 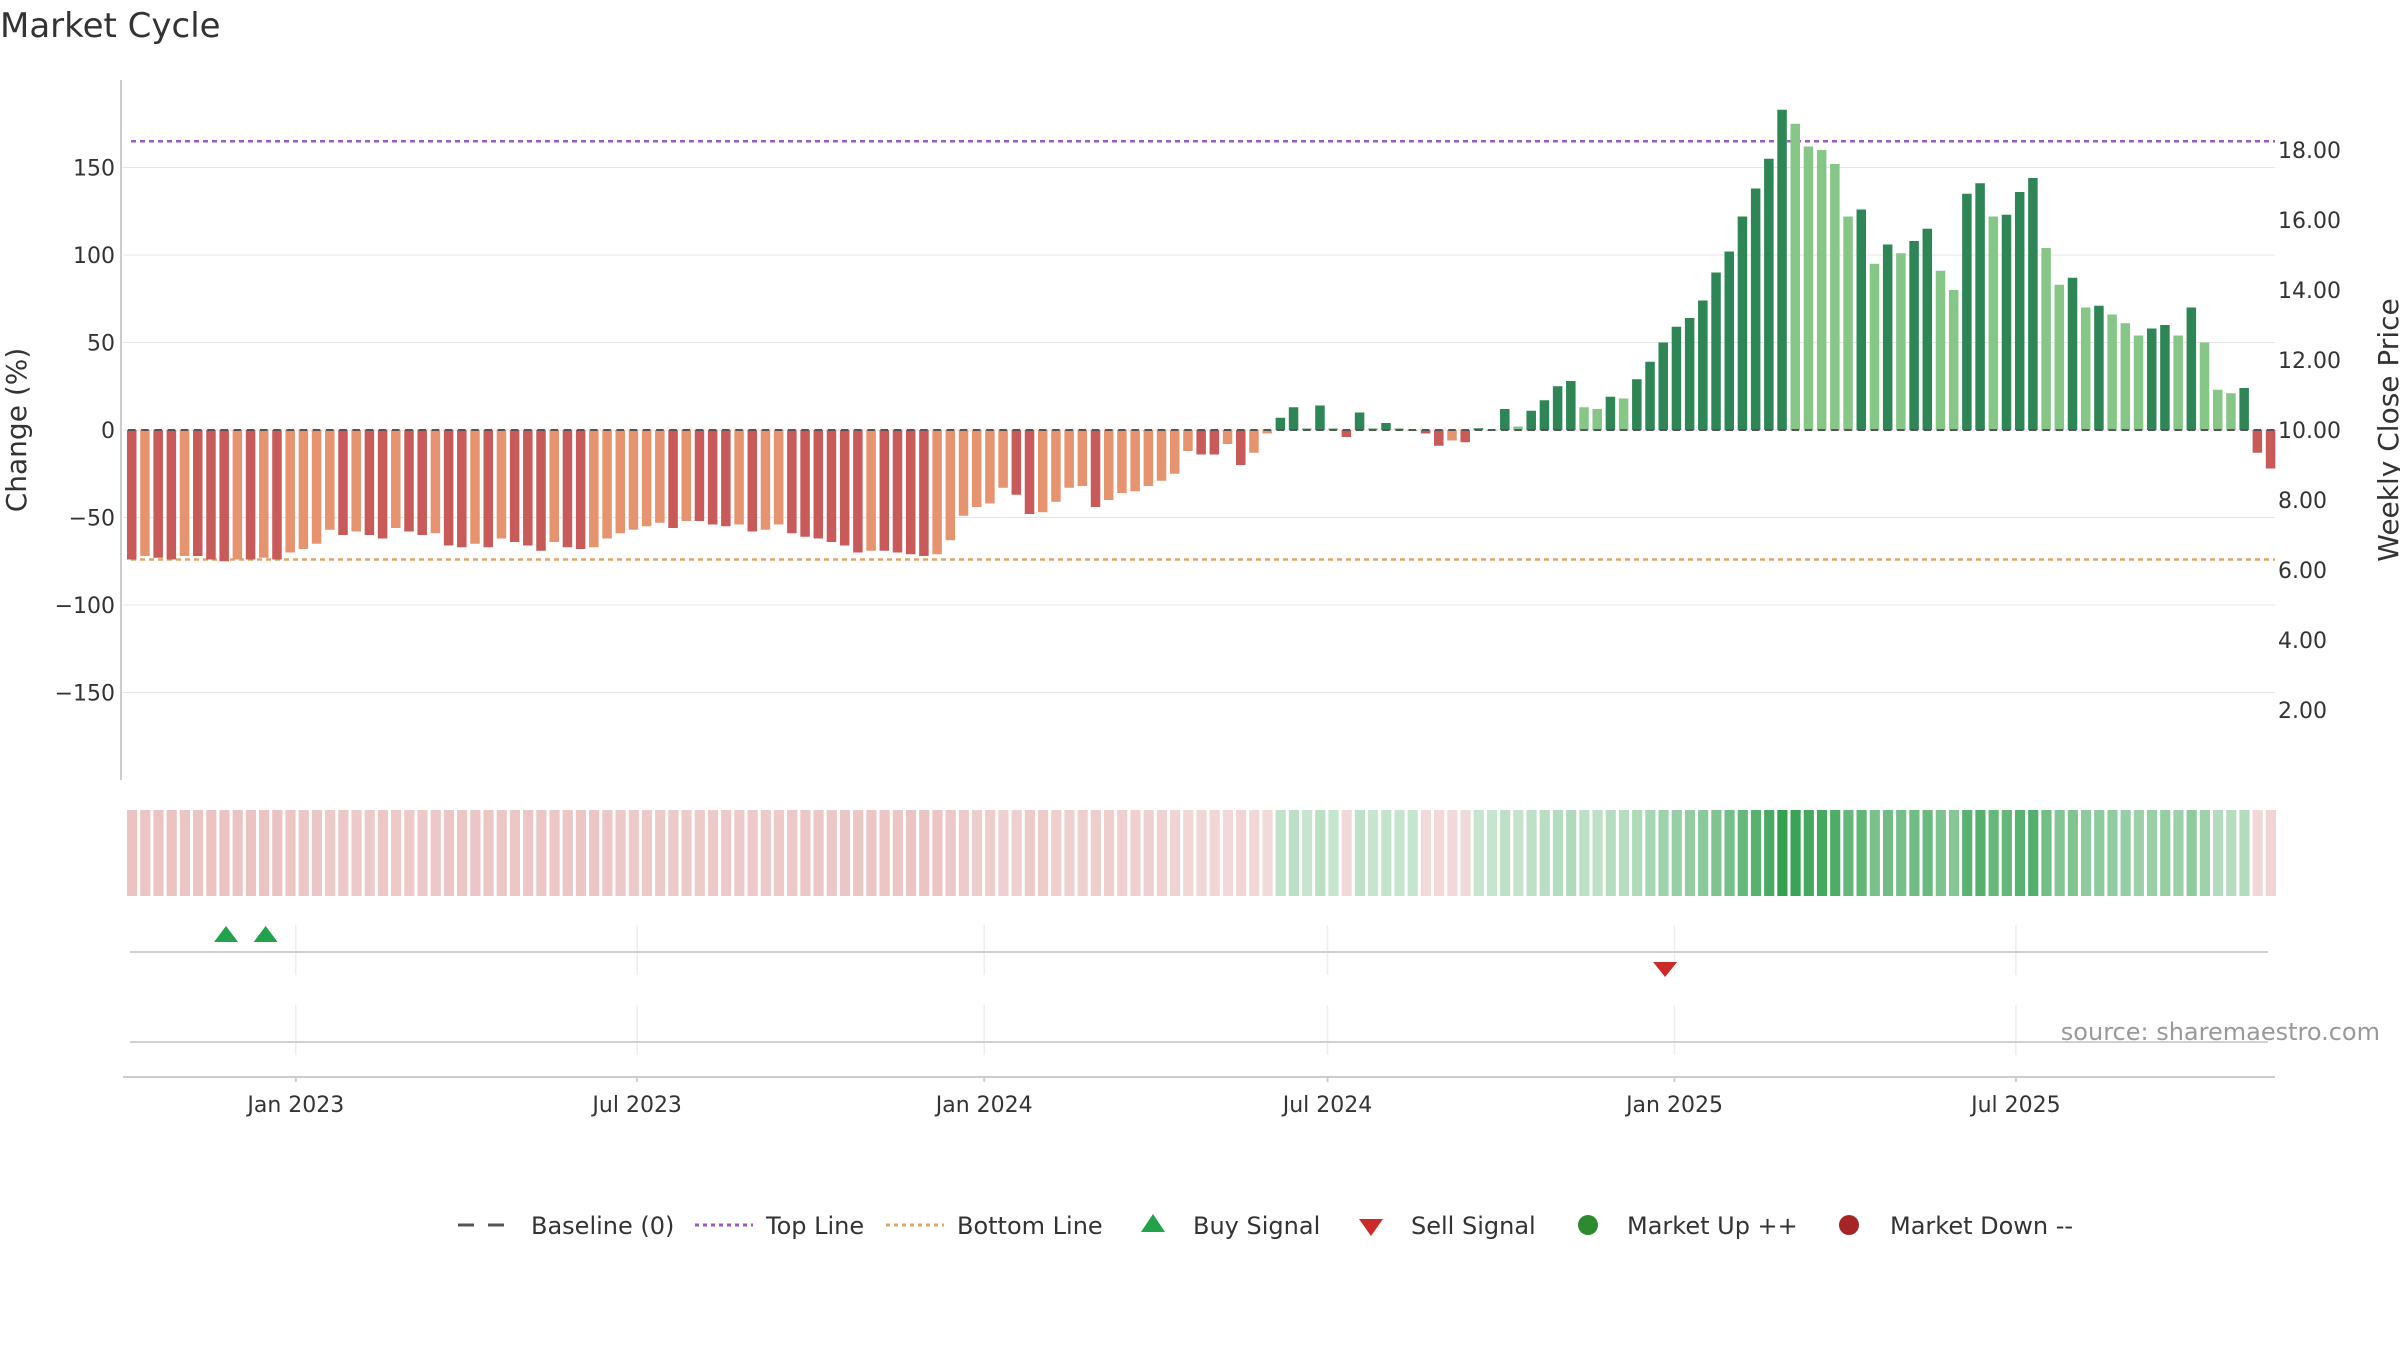 What do you see at coordinates (85, 694) in the screenshot?
I see `y-tick-label: −150` at bounding box center [85, 694].